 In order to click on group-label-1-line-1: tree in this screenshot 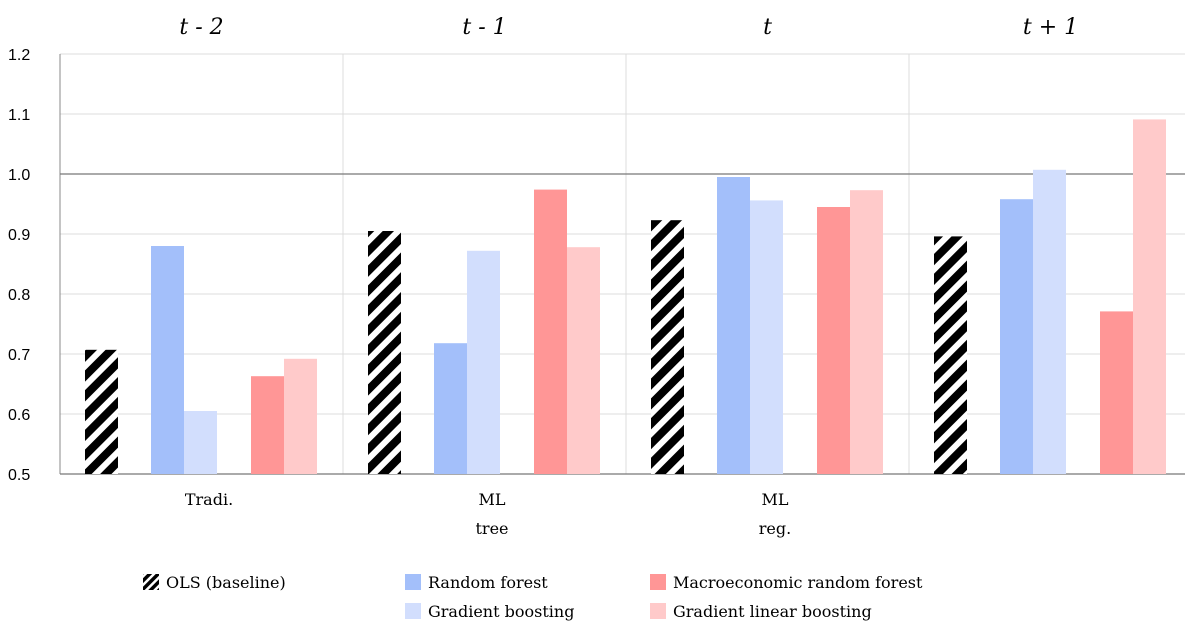, I will do `click(491, 528)`.